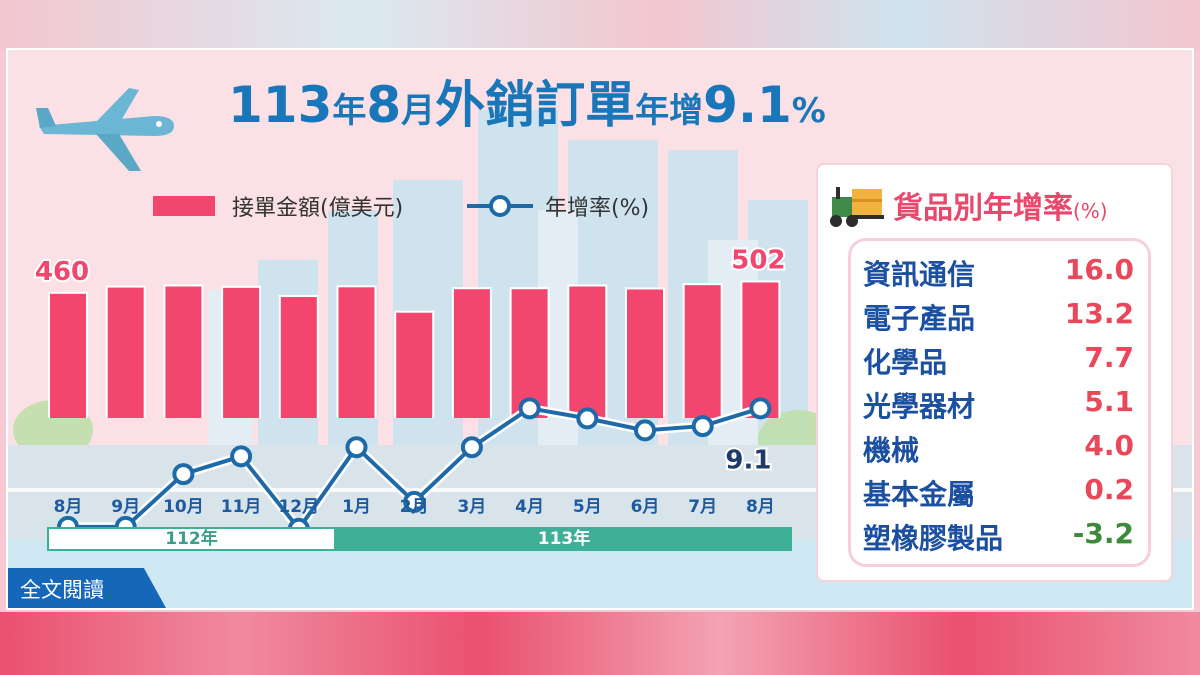 The height and width of the screenshot is (675, 1200). I want to click on category-name: 光學器材, so click(919, 406).